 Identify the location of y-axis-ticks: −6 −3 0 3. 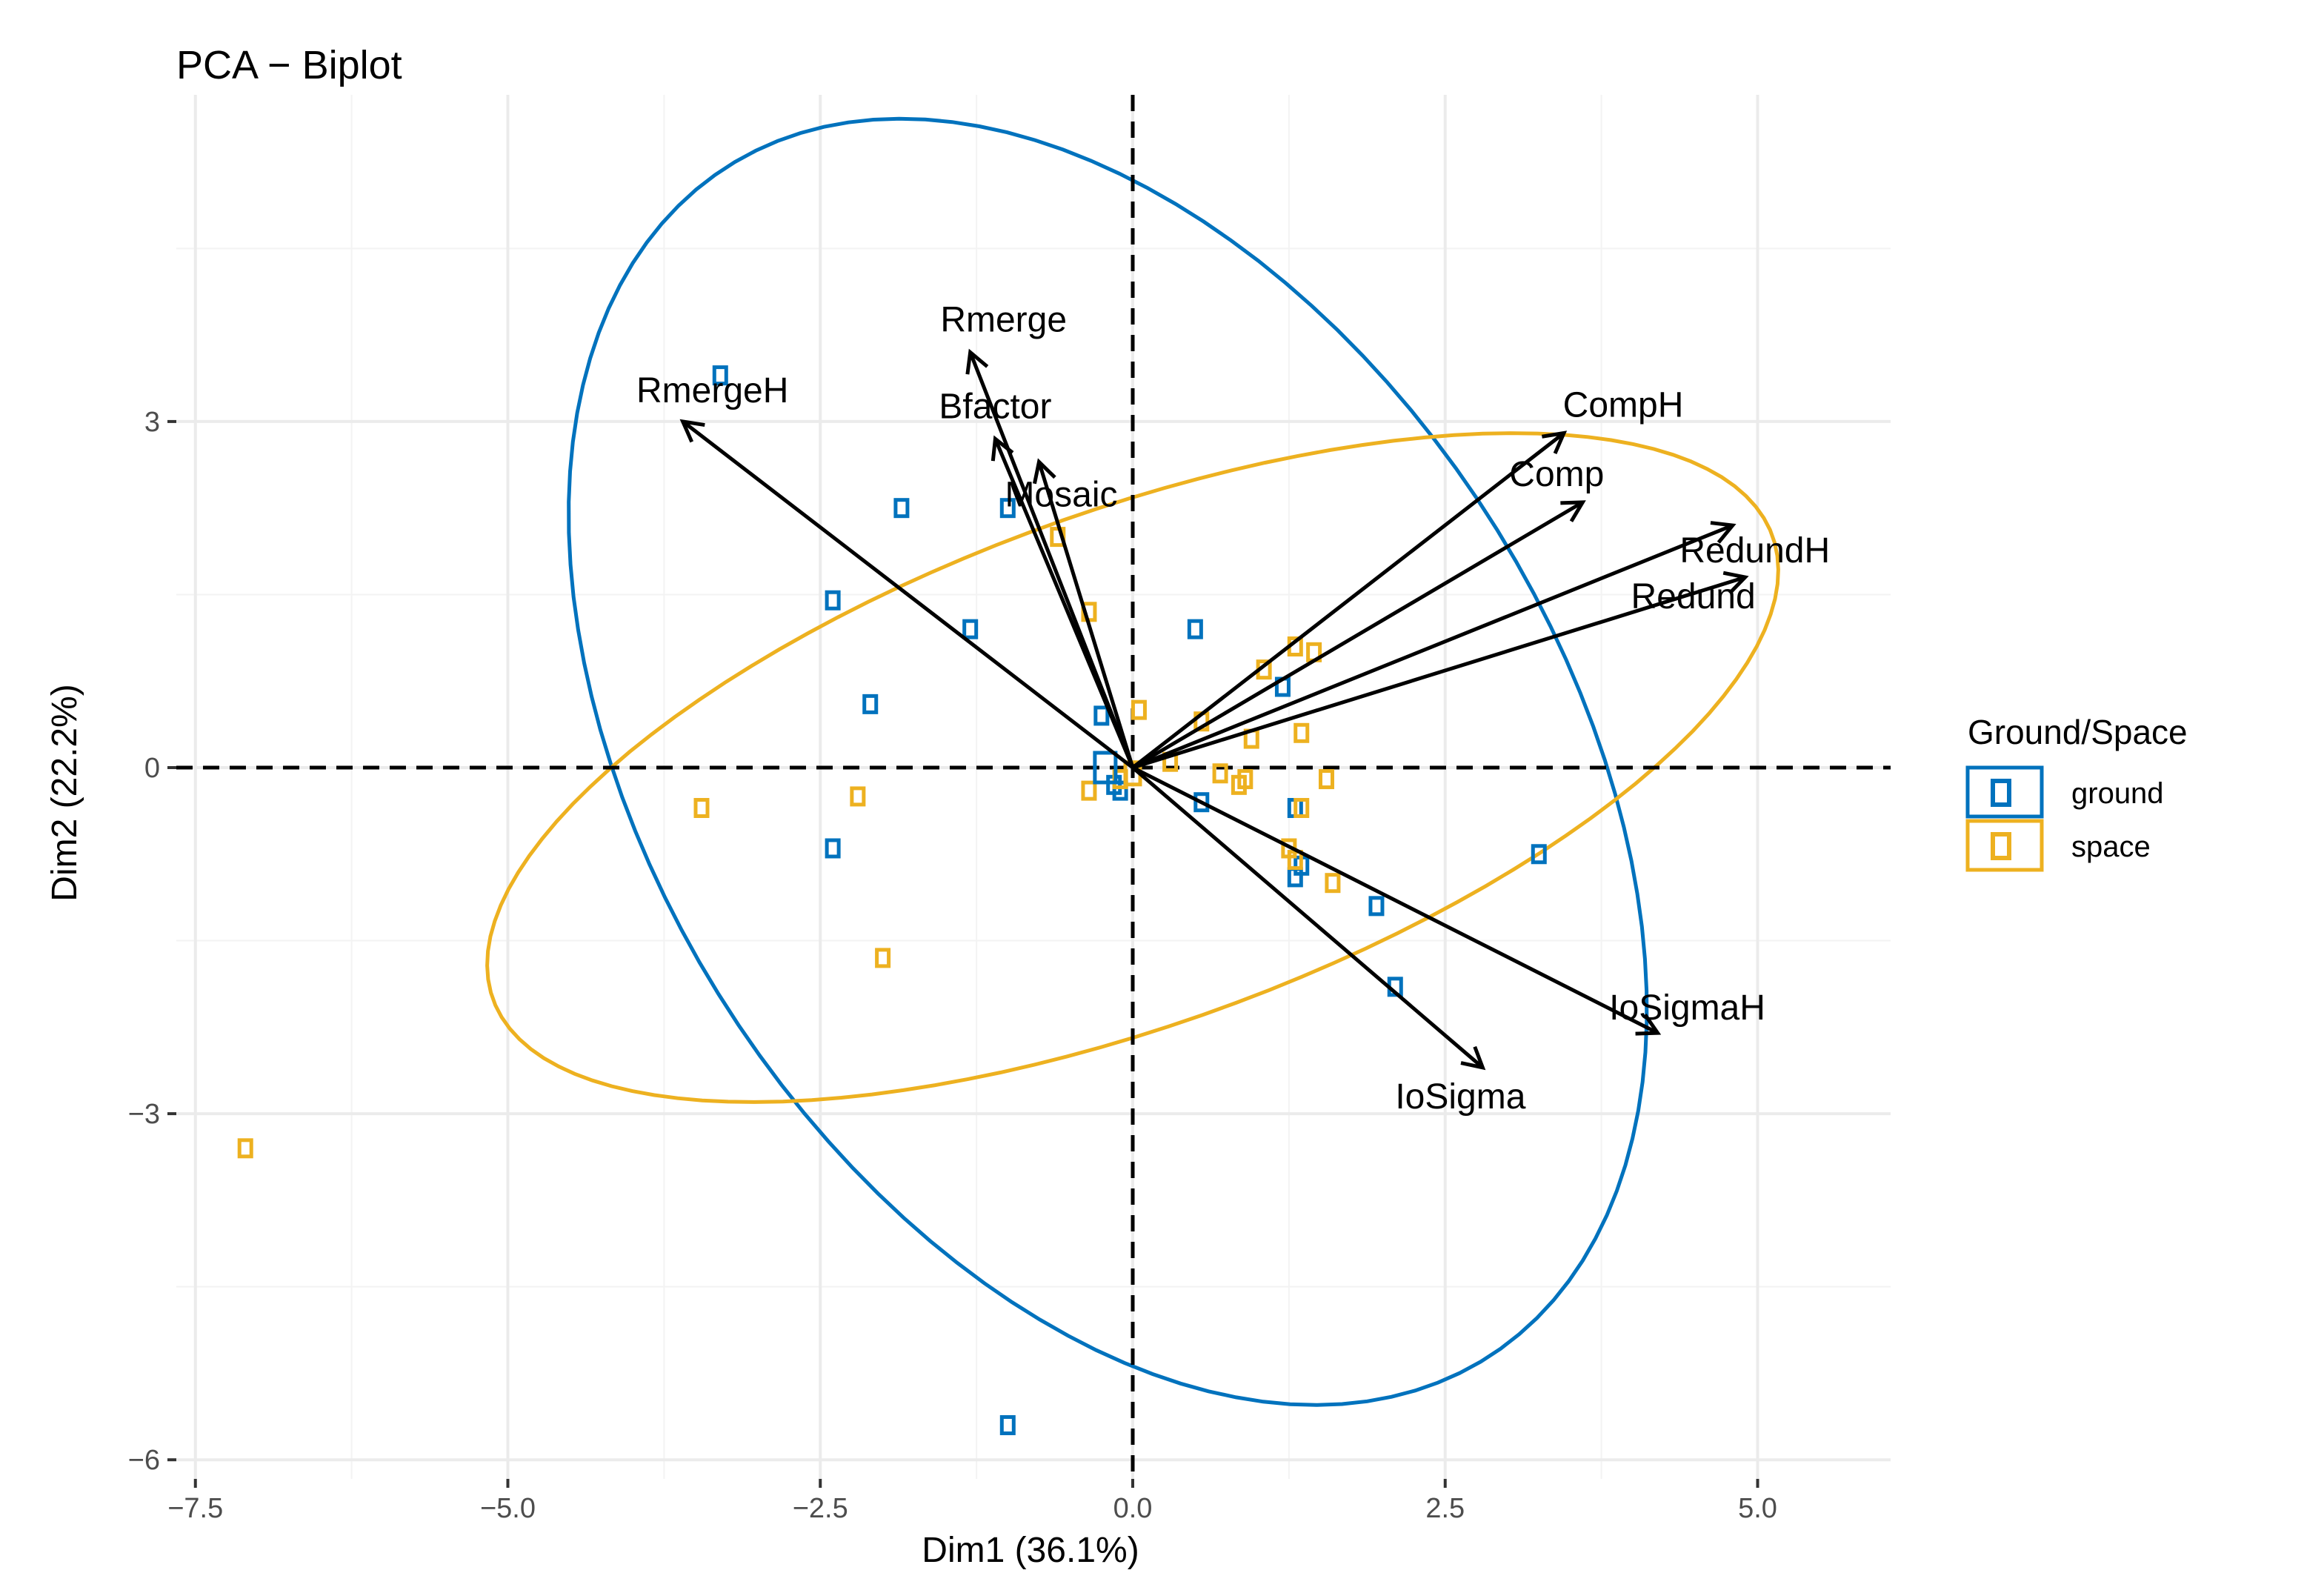
(152, 941).